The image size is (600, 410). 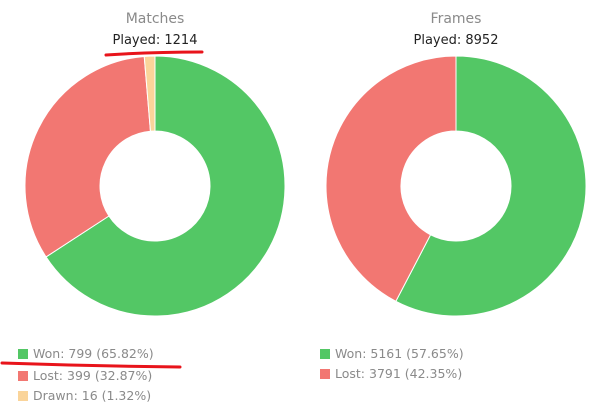 I want to click on matches-title: Matches, so click(x=155, y=19).